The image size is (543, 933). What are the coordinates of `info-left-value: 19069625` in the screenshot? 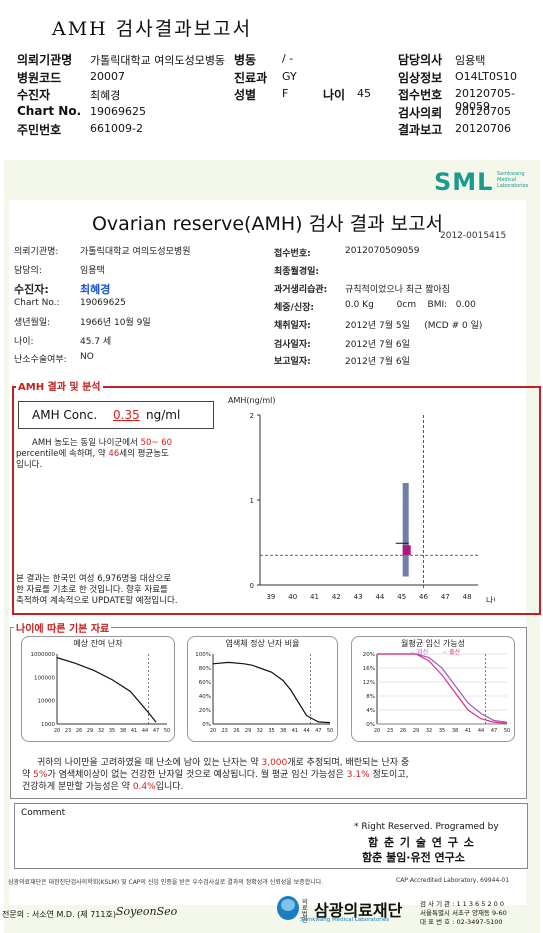 It's located at (103, 303).